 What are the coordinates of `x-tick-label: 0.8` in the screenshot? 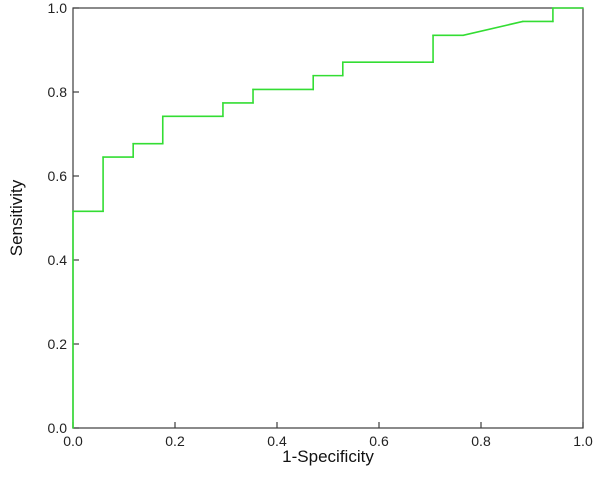 It's located at (481, 441).